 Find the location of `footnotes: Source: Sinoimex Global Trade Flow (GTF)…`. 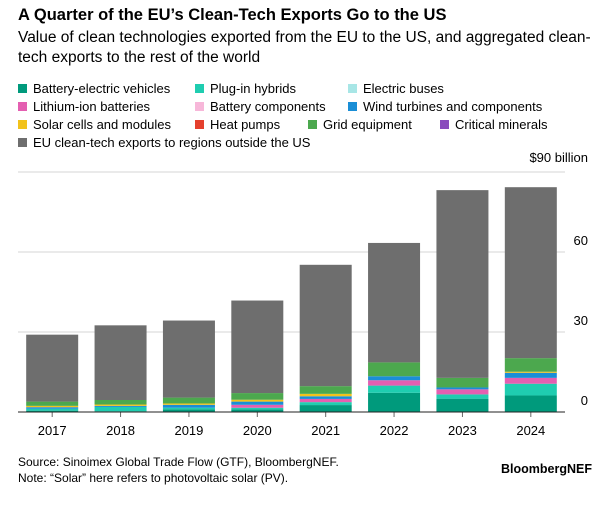

footnotes: Source: Sinoimex Global Trade Flow (GTF)… is located at coordinates (178, 470).